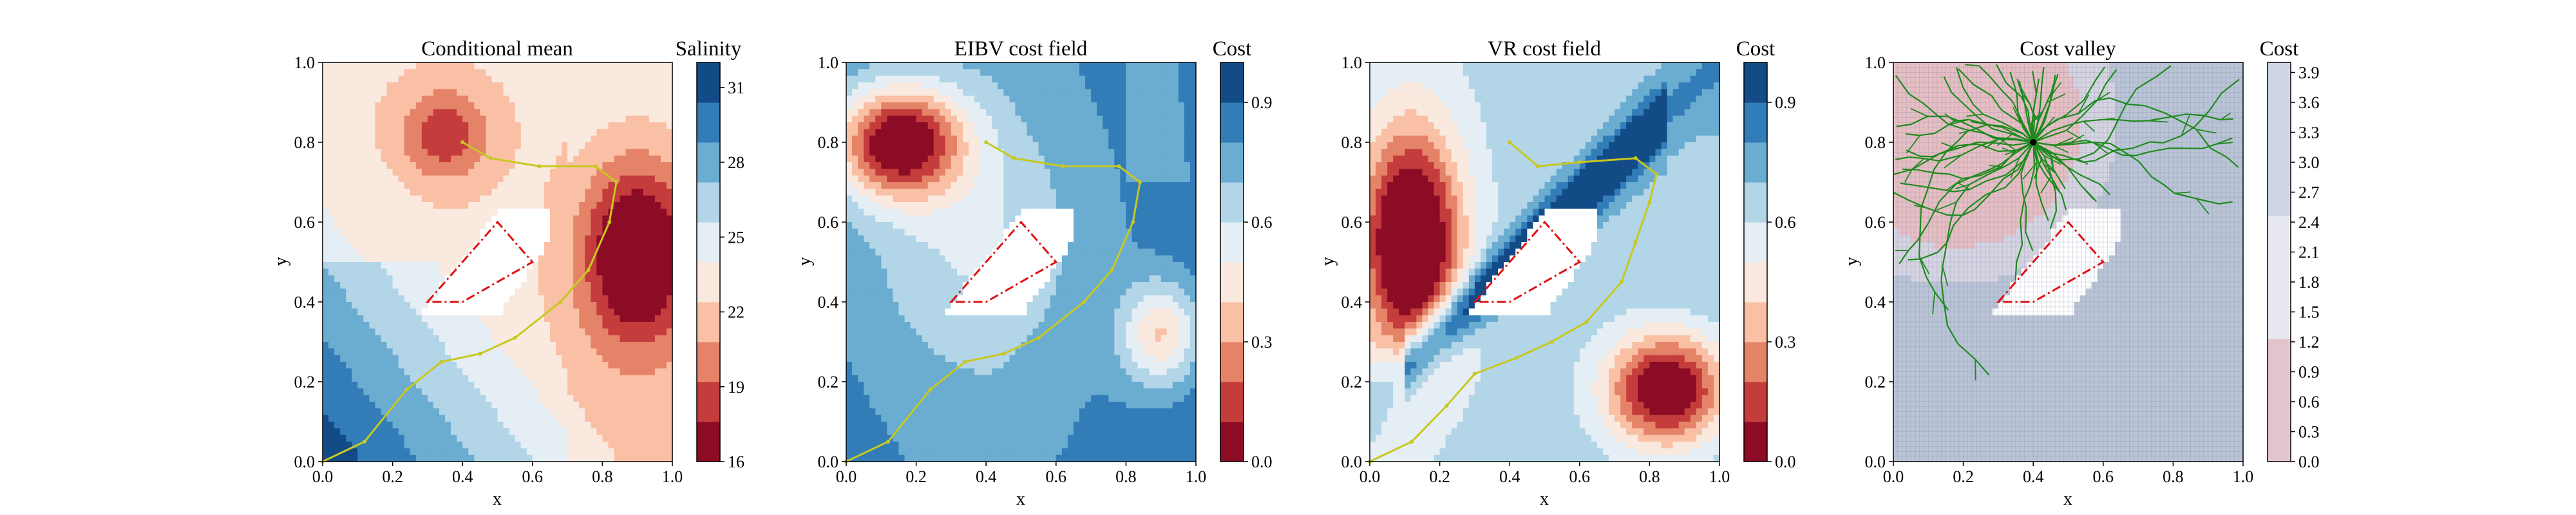 The image size is (2576, 515). What do you see at coordinates (709, 162) in the screenshot?
I see `colorbar-segment` at bounding box center [709, 162].